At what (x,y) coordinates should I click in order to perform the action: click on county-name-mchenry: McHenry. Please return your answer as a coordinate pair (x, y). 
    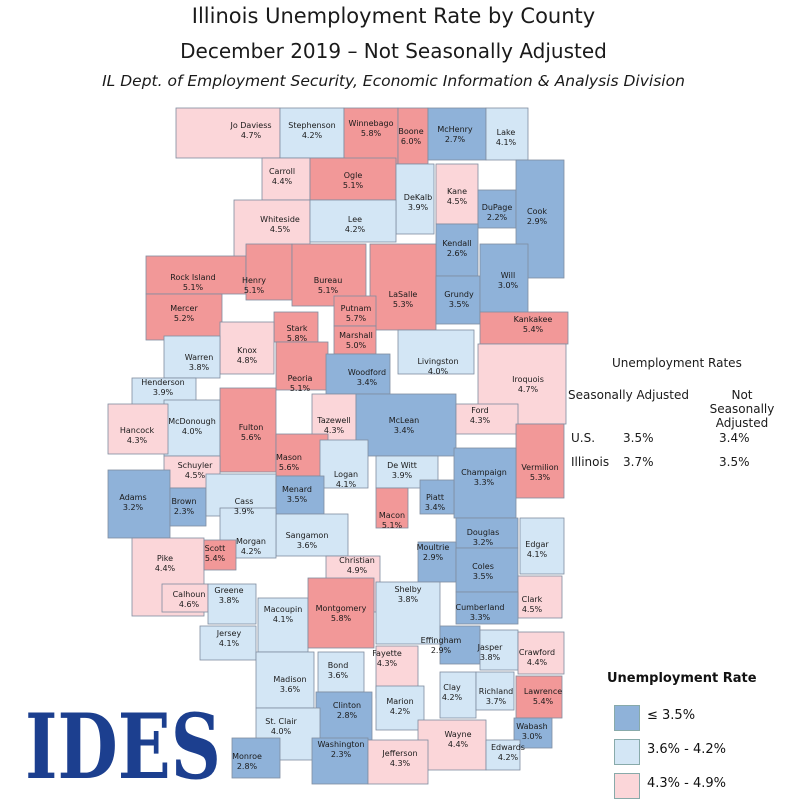
    Looking at the image, I should click on (455, 129).